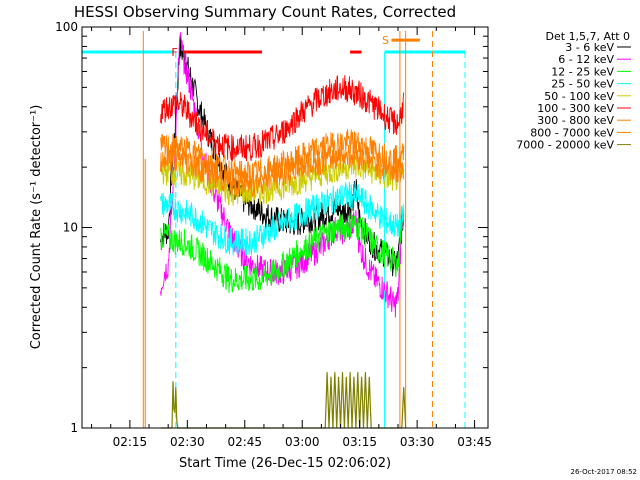 The width and height of the screenshot is (640, 480). I want to click on legend-entry-label: 6 - 12 keV, so click(586, 59).